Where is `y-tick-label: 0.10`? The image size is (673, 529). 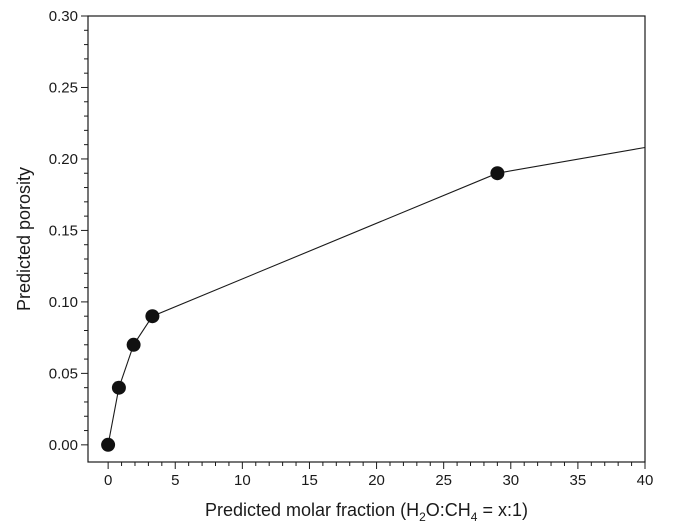
y-tick-label: 0.10 is located at coordinates (63, 302).